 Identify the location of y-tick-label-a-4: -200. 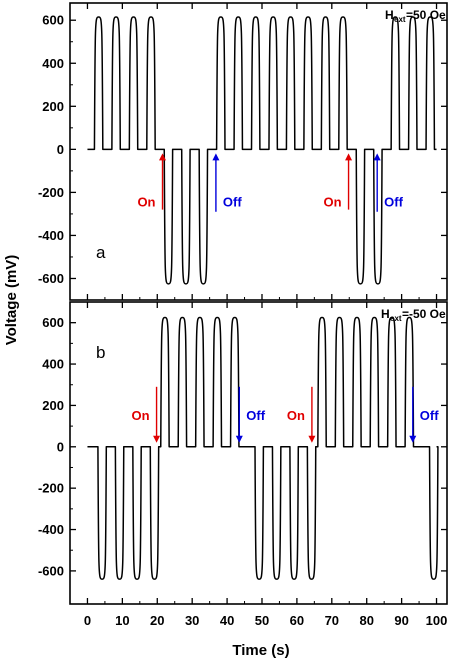
(51, 192).